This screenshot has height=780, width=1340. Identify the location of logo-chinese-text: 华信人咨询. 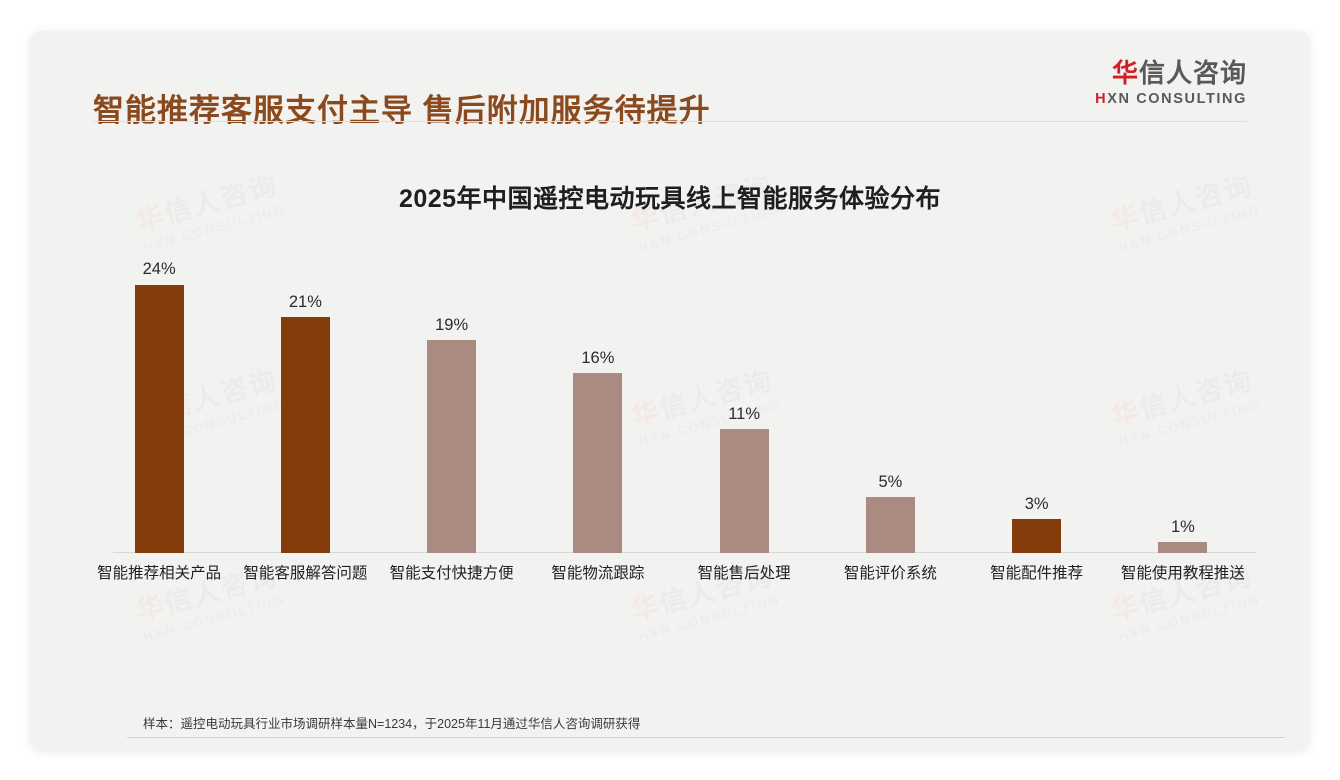
(1171, 73).